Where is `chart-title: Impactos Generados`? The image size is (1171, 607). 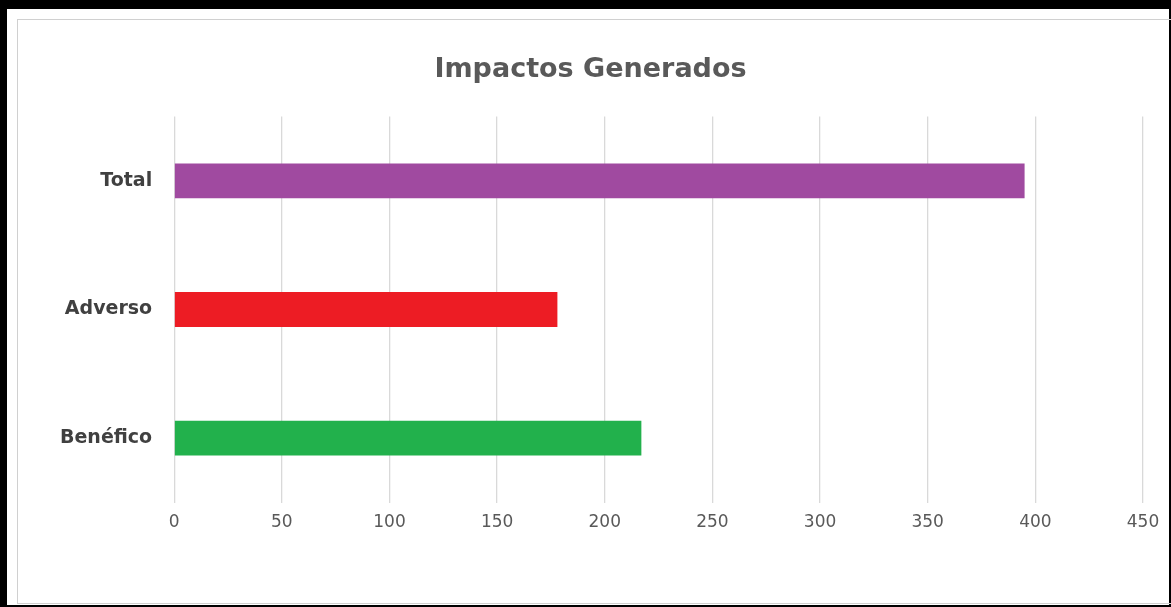
chart-title: Impactos Generados is located at coordinates (590, 68).